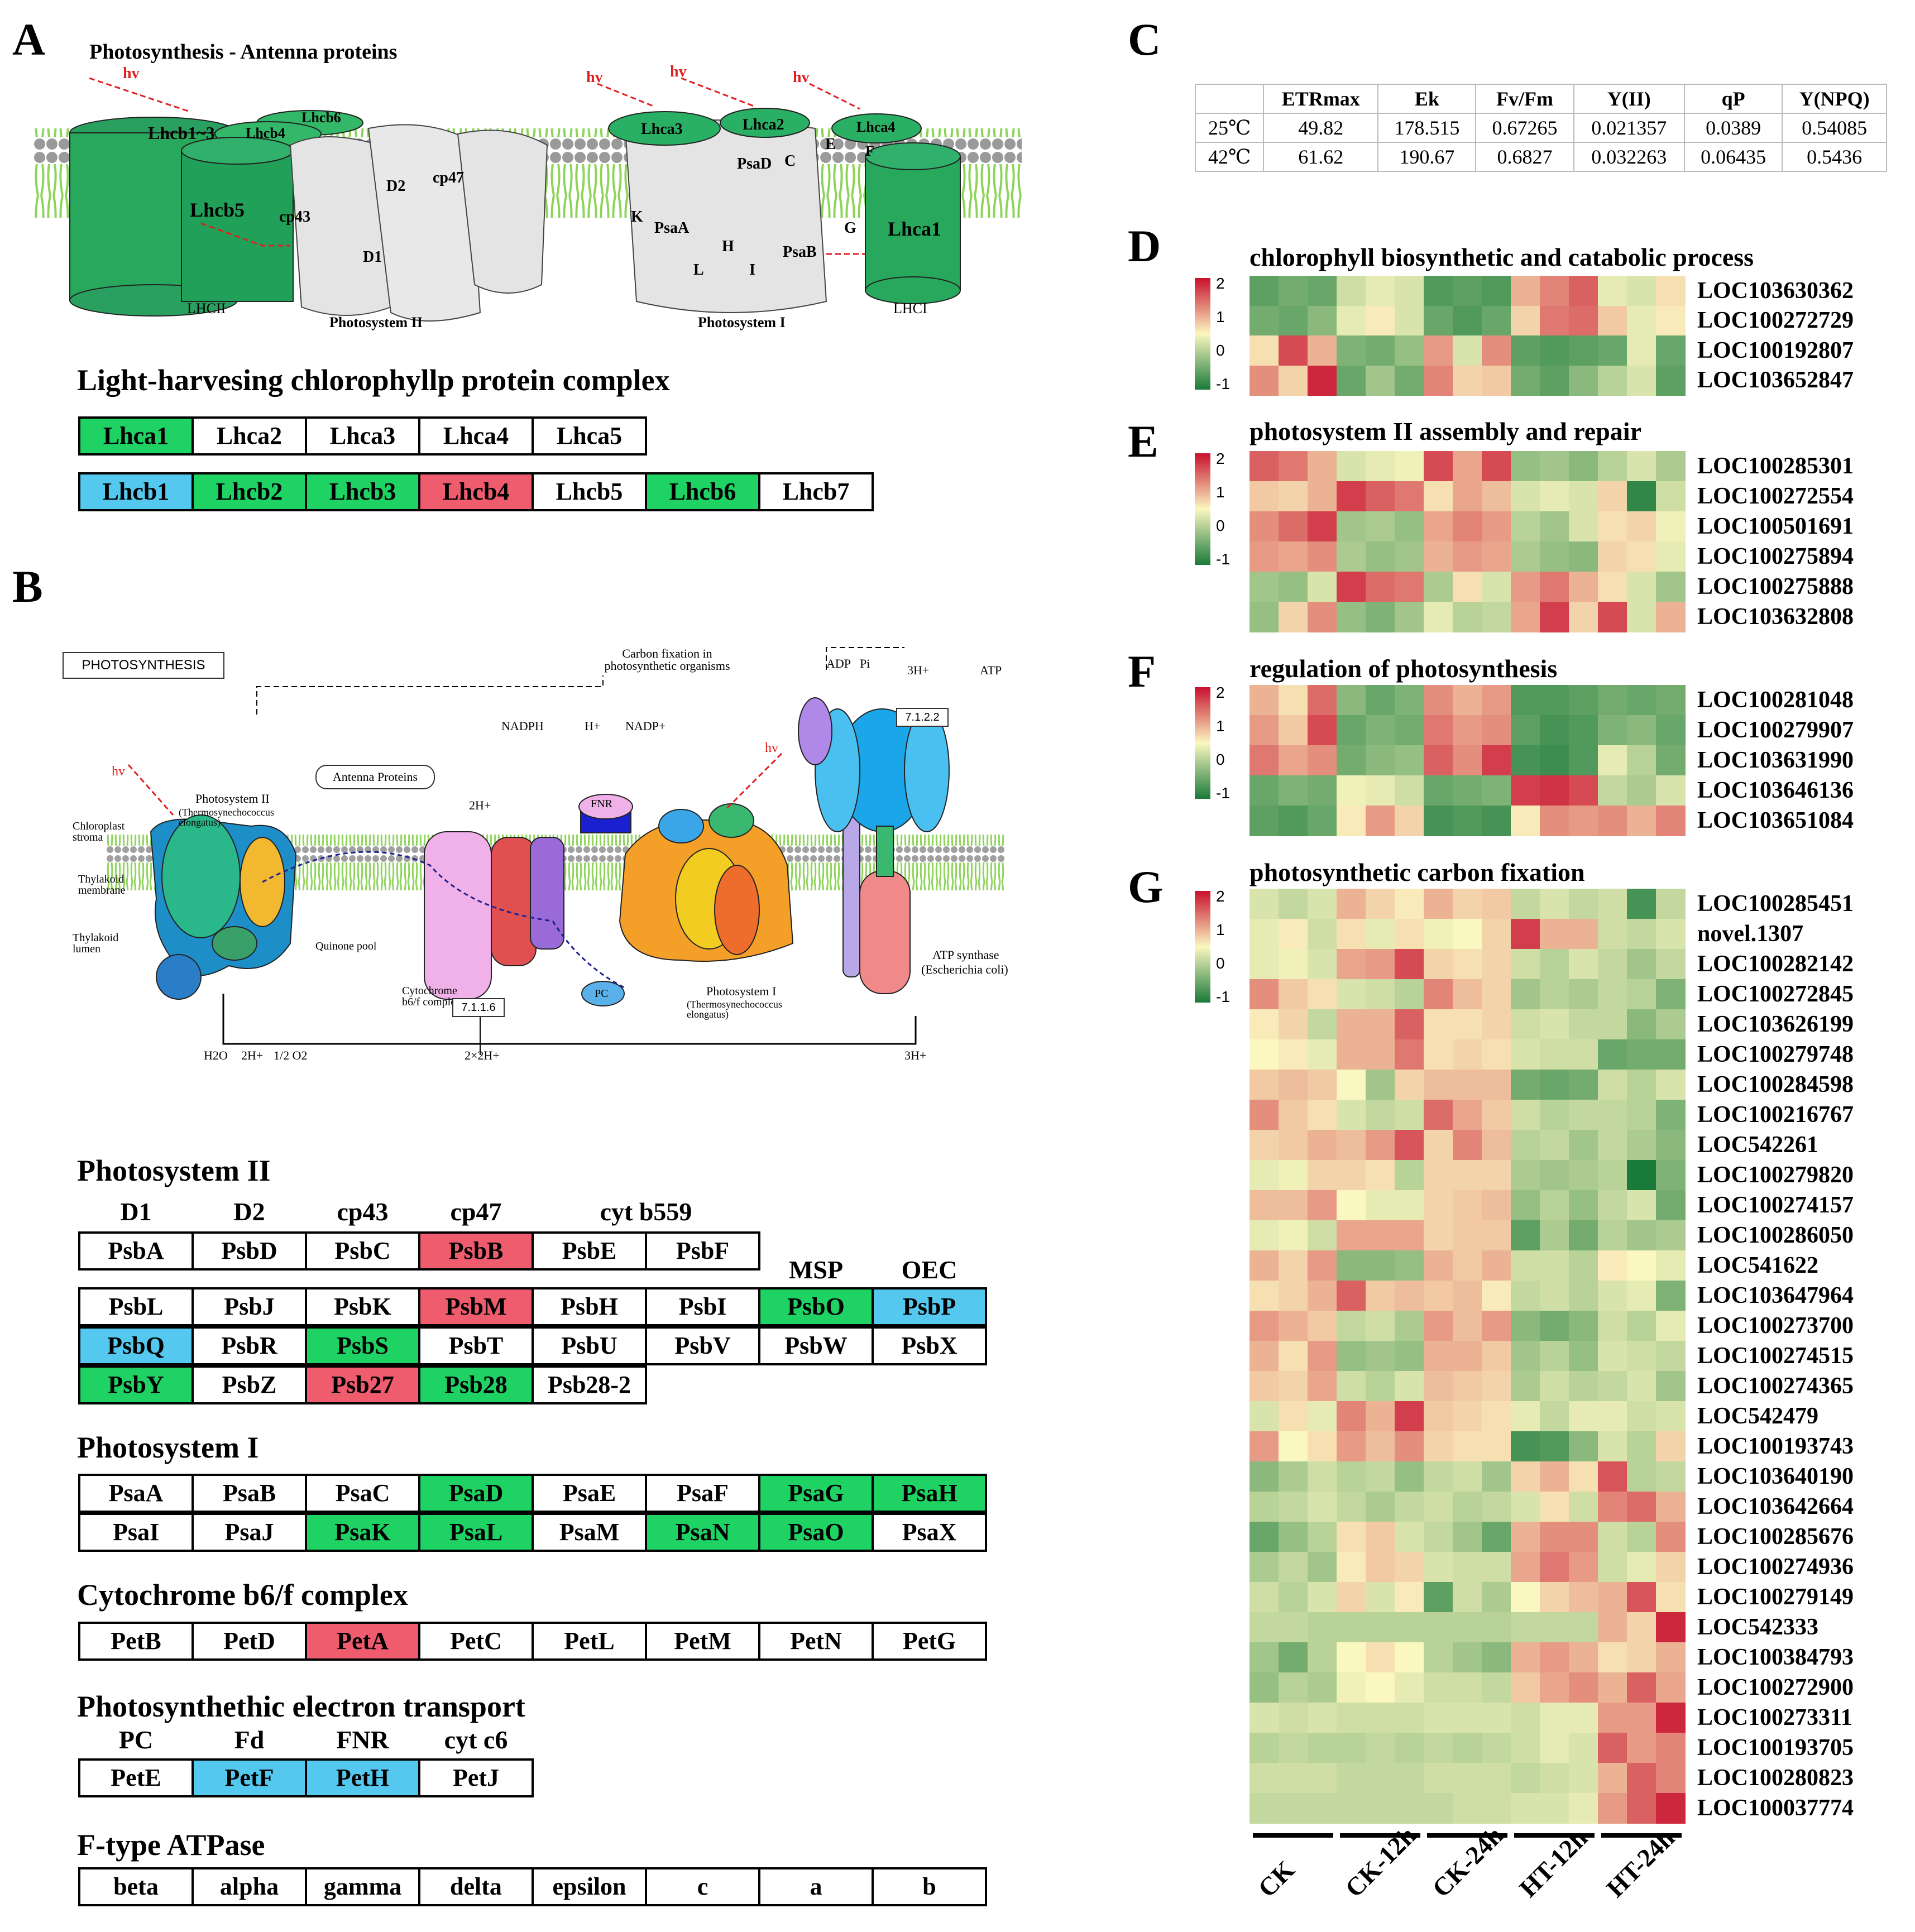 The height and width of the screenshot is (1932, 1915). What do you see at coordinates (1321, 157) in the screenshot?
I see `table-cell: 61.62` at bounding box center [1321, 157].